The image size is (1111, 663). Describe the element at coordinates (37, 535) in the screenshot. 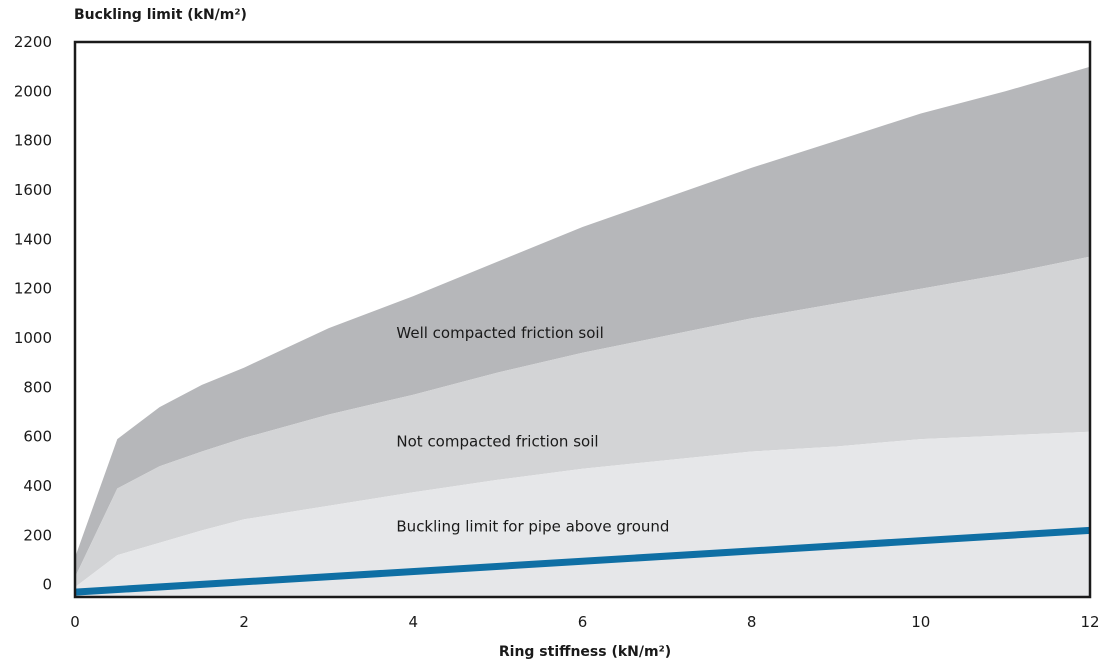

I see `y-tick-label: 200` at that location.